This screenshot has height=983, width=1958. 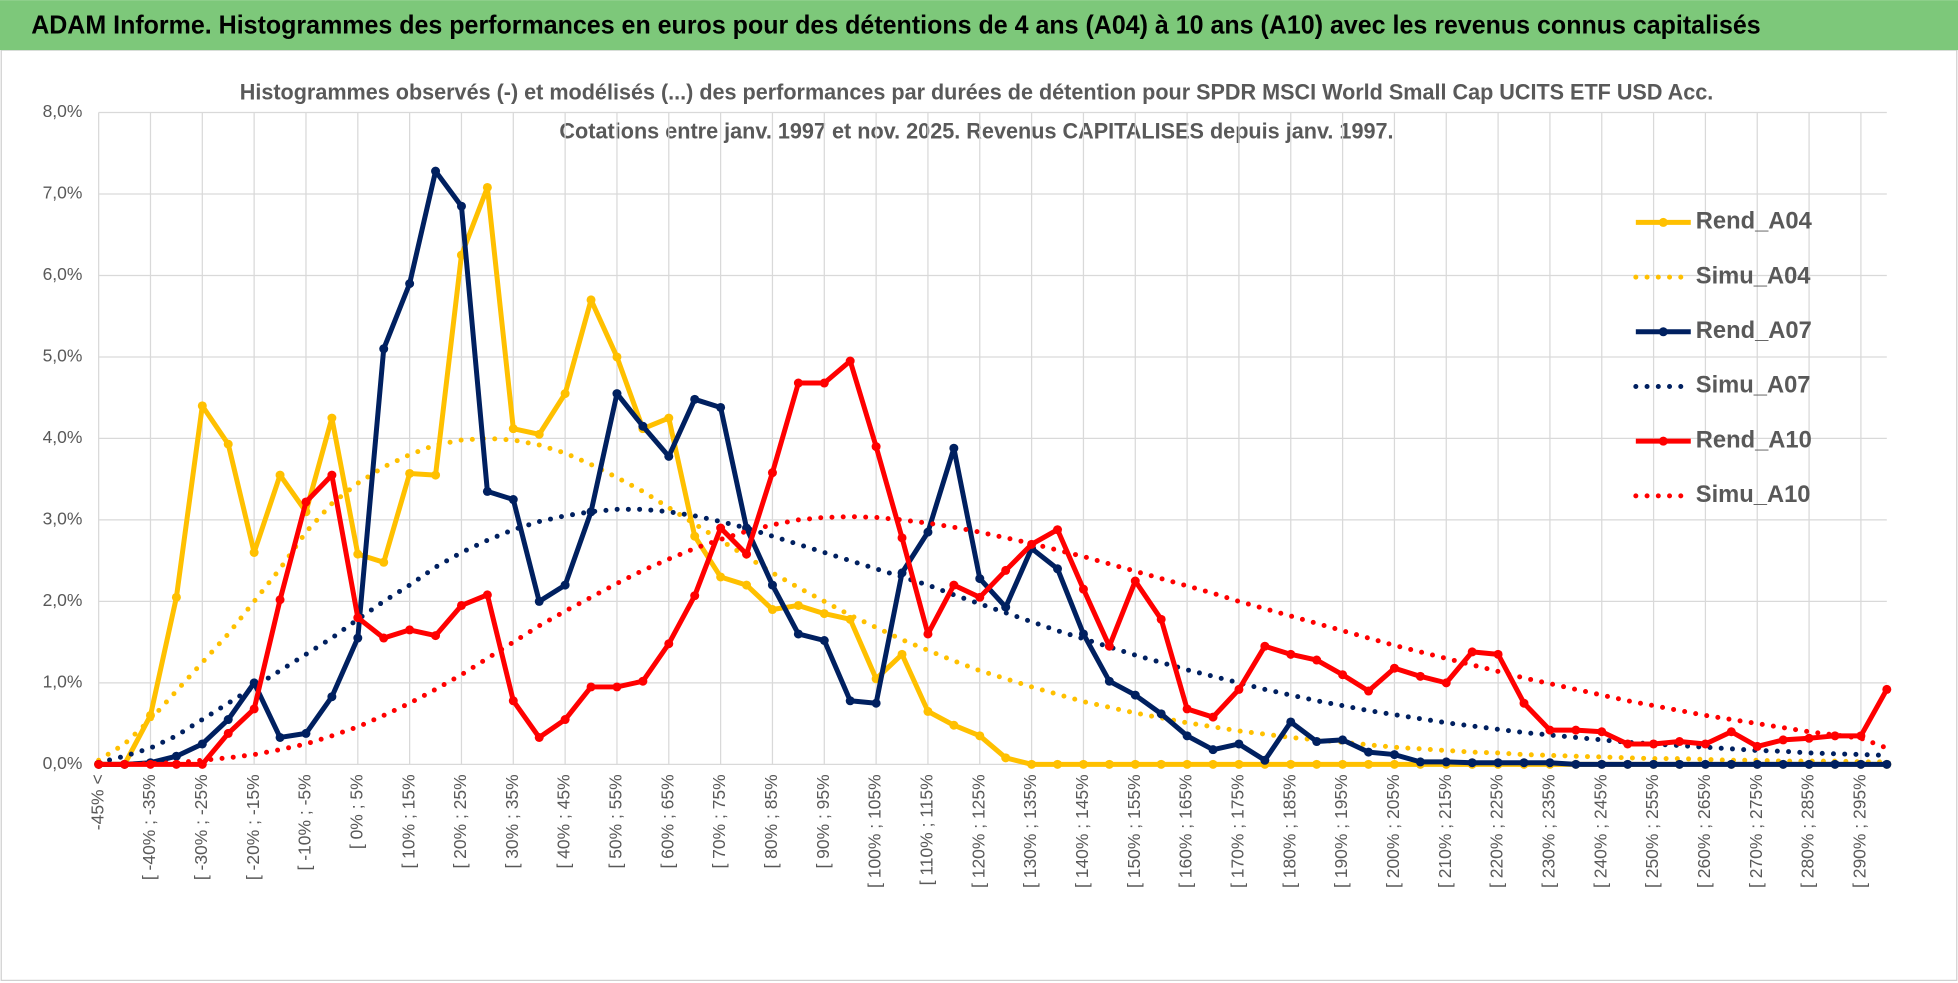 I want to click on x-tick-label: [ 160% ; 165%, so click(x=1186, y=831).